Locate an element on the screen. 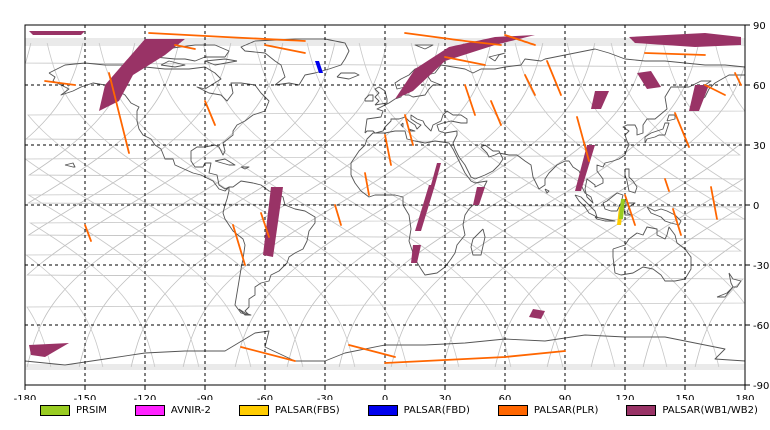  x-tick-label: 90 is located at coordinates (565, 397).